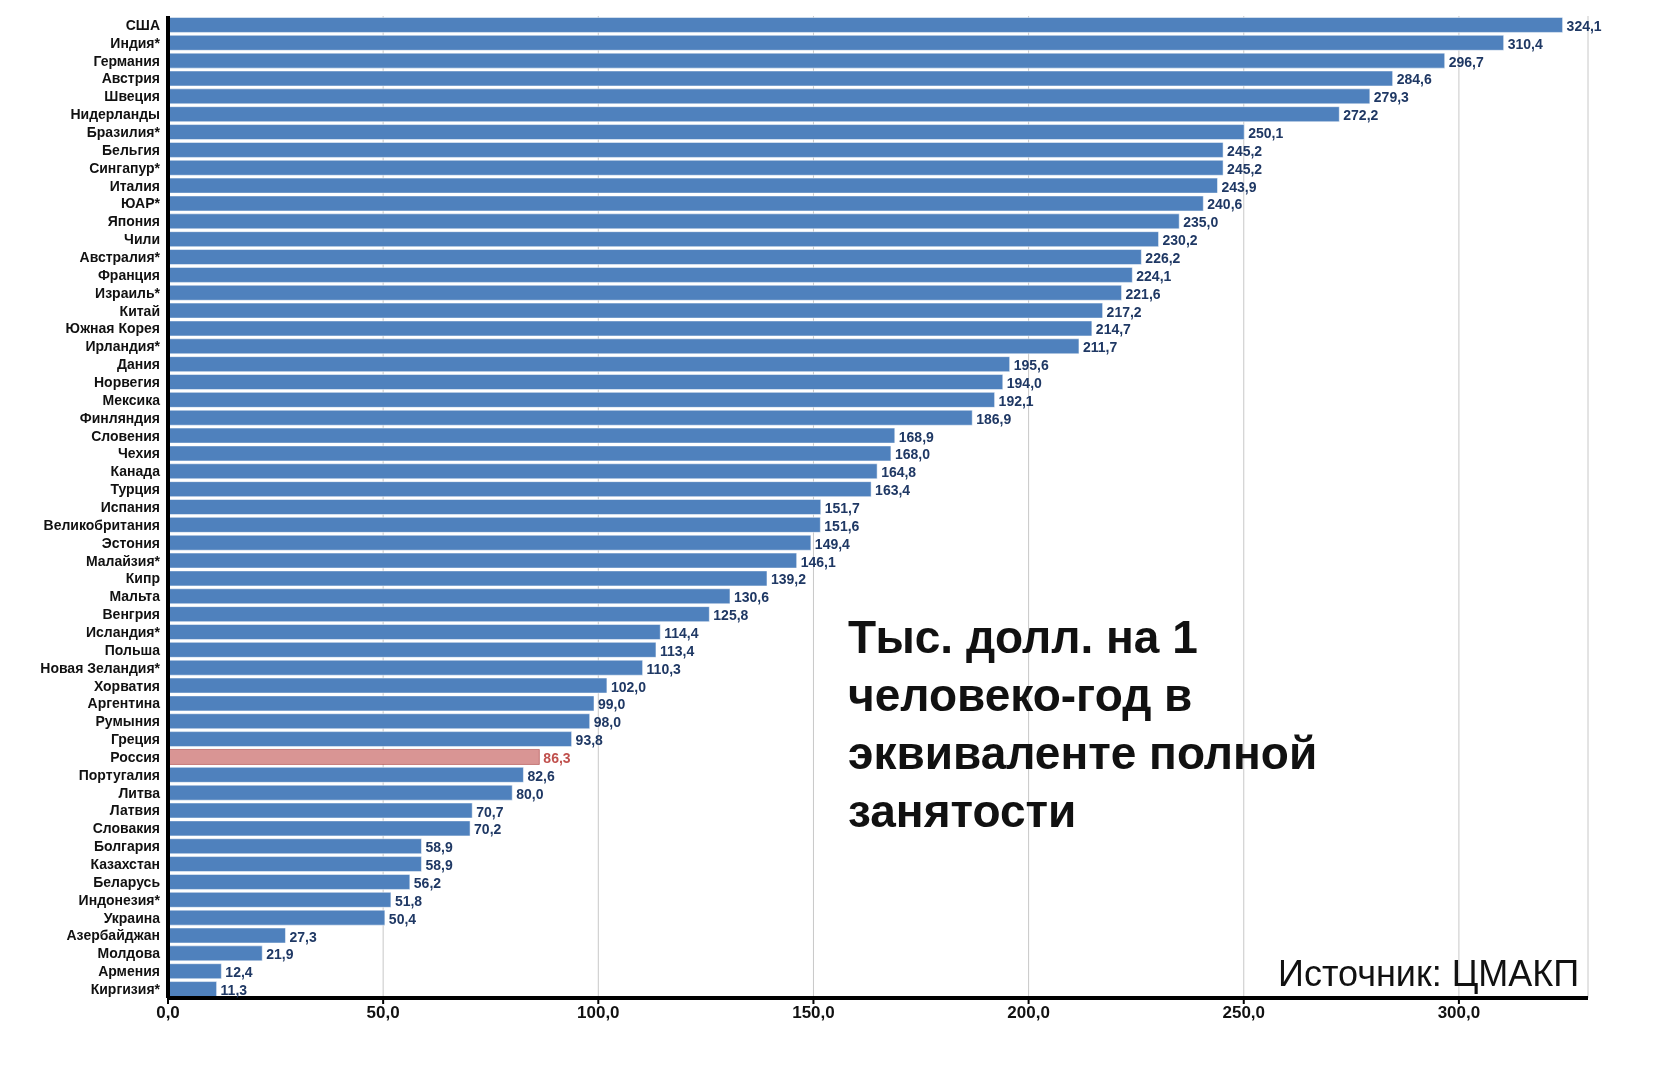 Image resolution: width=1666 pixels, height=1070 pixels. Describe the element at coordinates (899, 472) in the screenshot. I see `data-label: 164,8` at that location.